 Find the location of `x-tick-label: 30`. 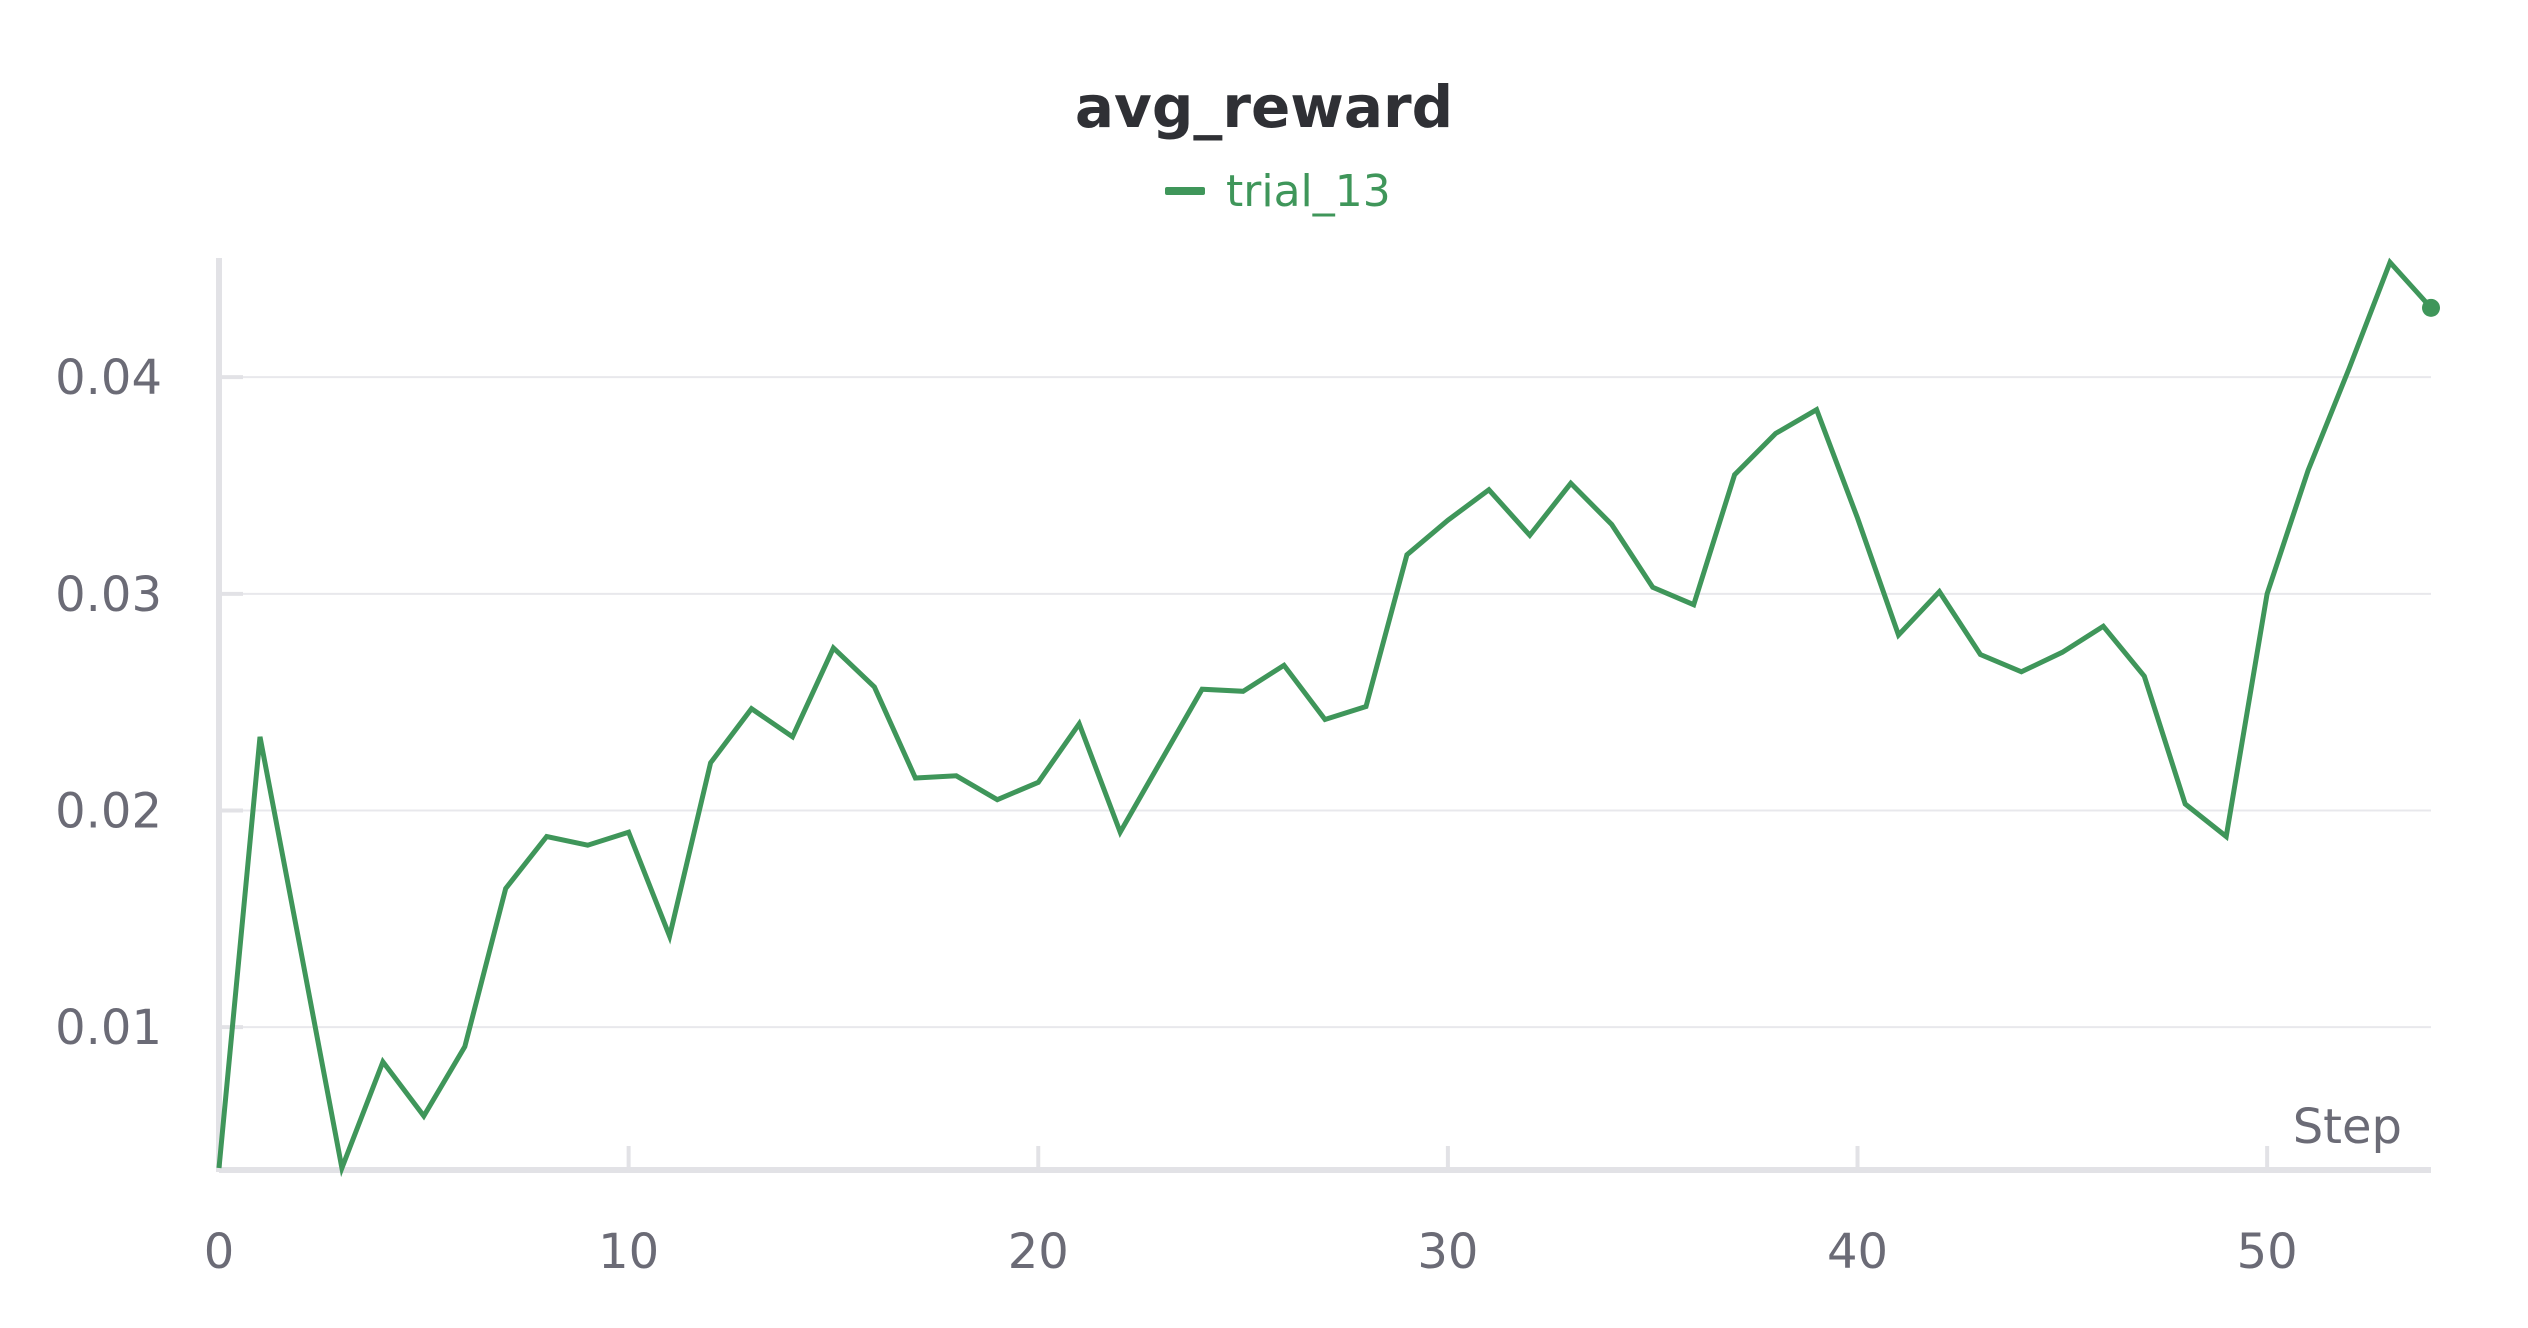

x-tick-label: 30 is located at coordinates (1447, 1252).